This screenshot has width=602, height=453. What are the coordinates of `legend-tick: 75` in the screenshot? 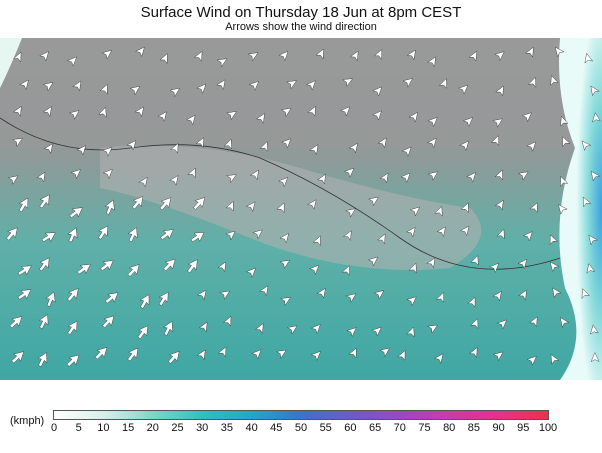 It's located at (424, 428).